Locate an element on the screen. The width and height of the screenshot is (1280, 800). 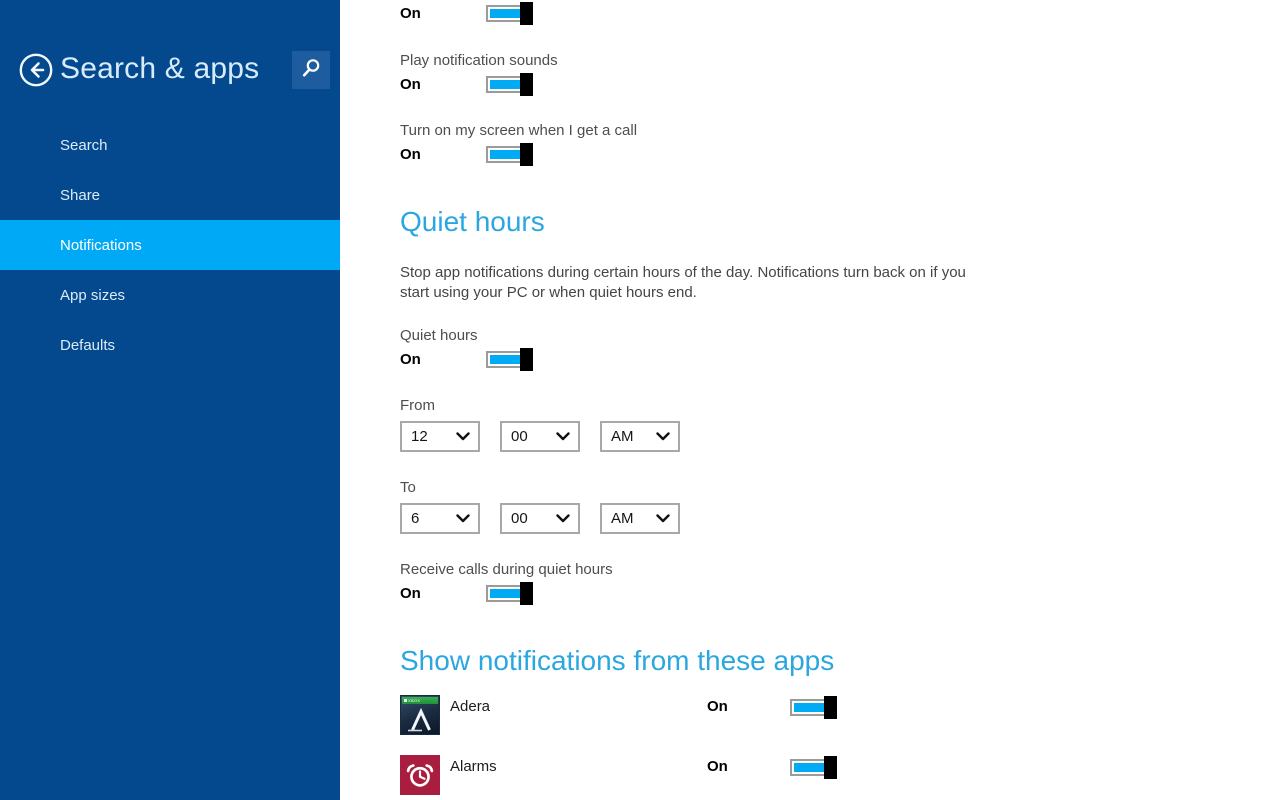
alarm-clock-icon is located at coordinates (420, 775).